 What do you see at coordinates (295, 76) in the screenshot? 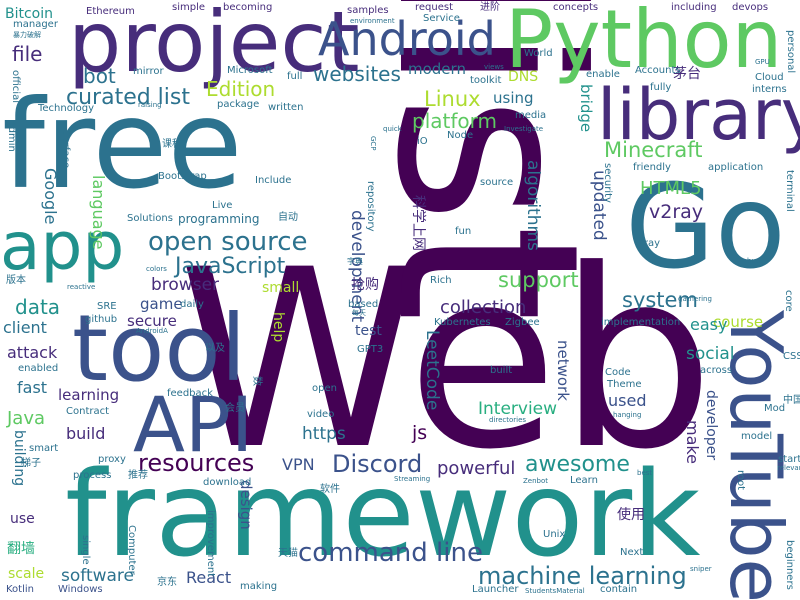
I see `word: full` at bounding box center [295, 76].